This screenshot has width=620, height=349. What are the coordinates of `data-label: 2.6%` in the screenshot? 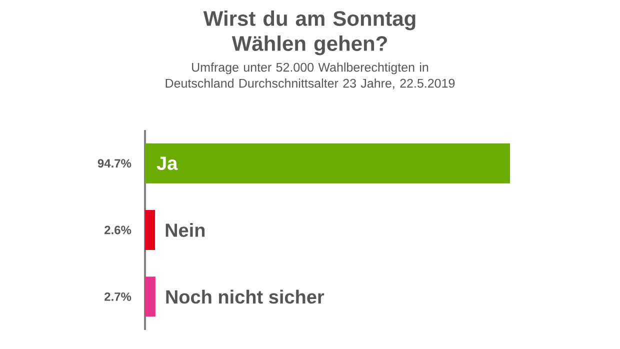 It's located at (118, 230).